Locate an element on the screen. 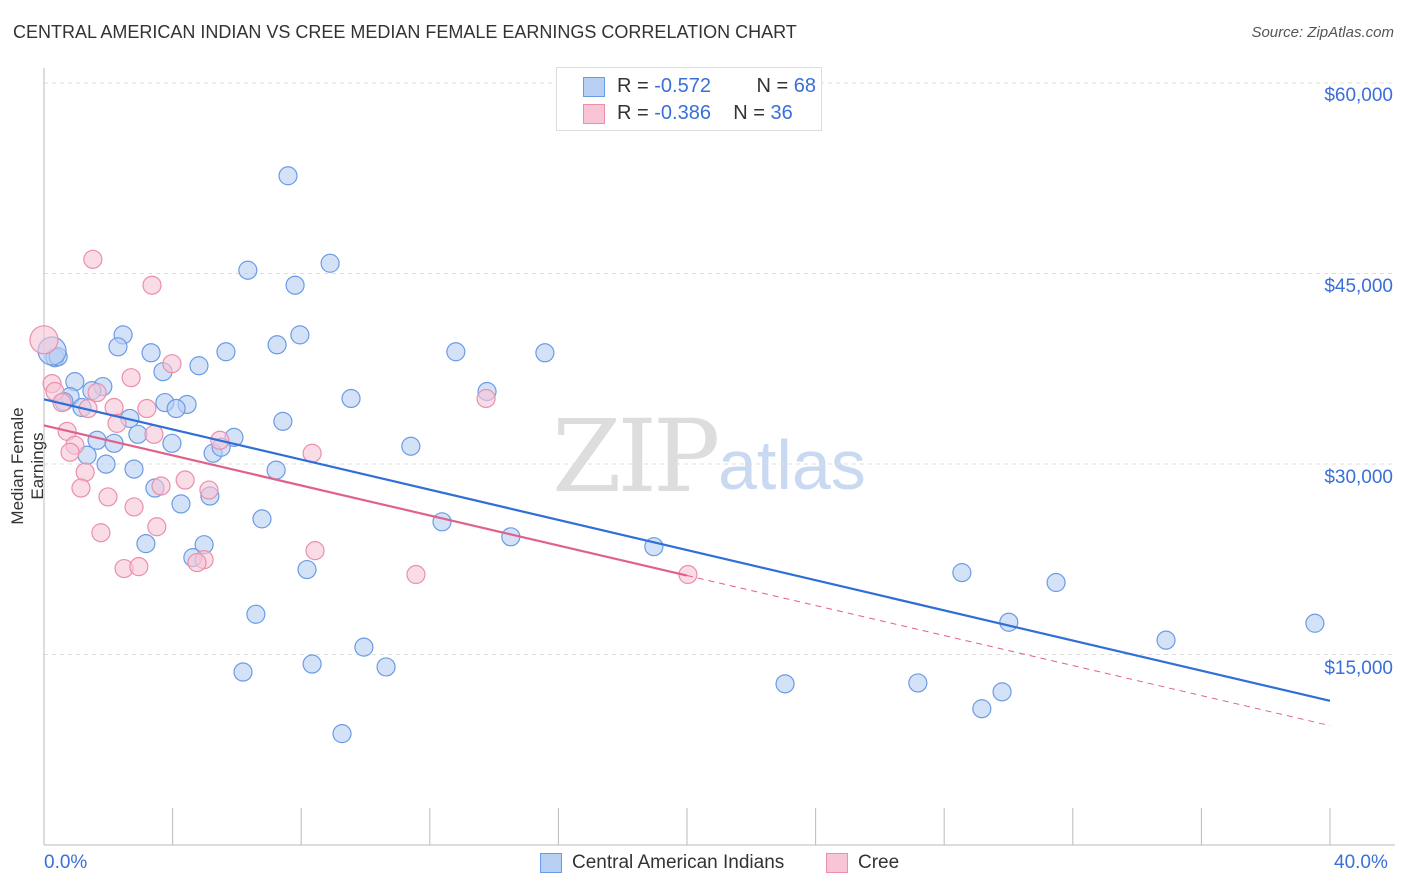  watermark-zip: ZIP is located at coordinates (636, 456).